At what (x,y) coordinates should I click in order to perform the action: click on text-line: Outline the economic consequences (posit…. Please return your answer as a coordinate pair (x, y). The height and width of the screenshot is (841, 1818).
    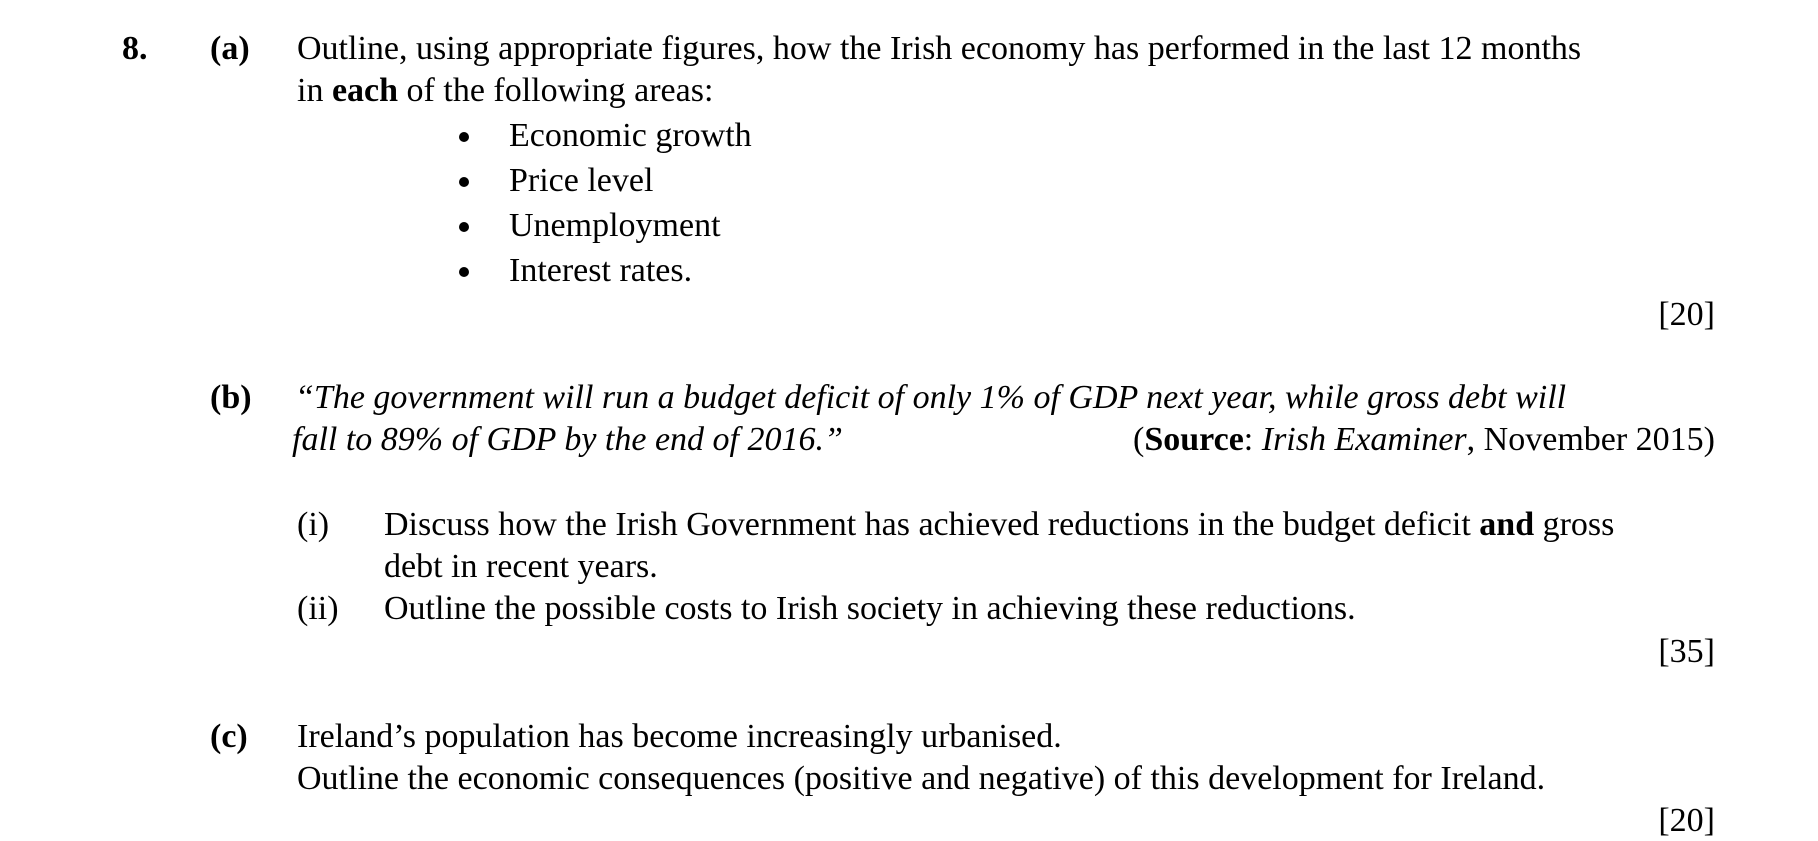
    Looking at the image, I should click on (921, 778).